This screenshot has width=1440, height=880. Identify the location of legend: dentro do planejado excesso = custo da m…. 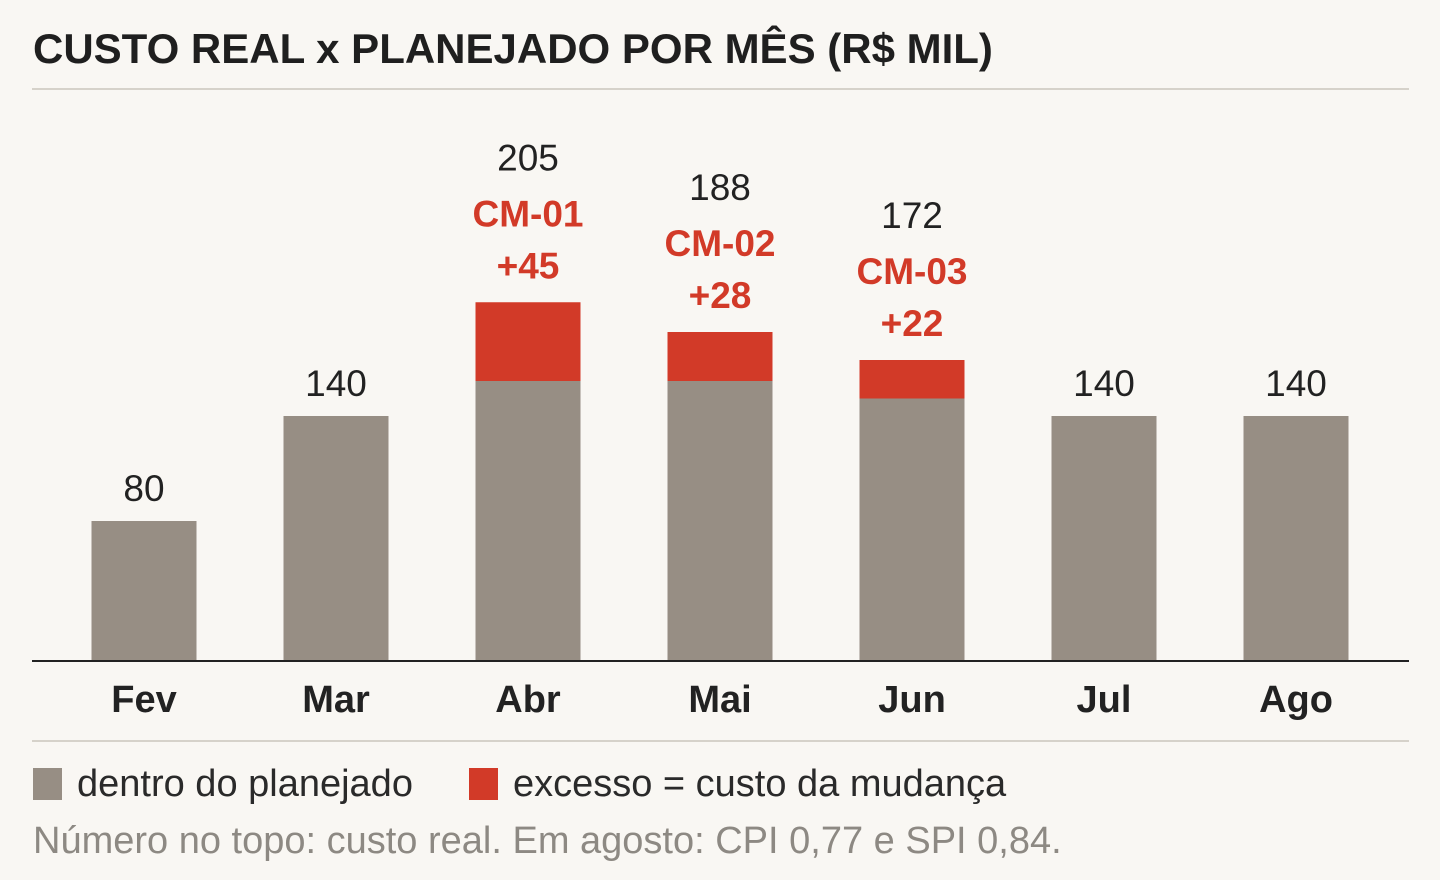
(547, 784).